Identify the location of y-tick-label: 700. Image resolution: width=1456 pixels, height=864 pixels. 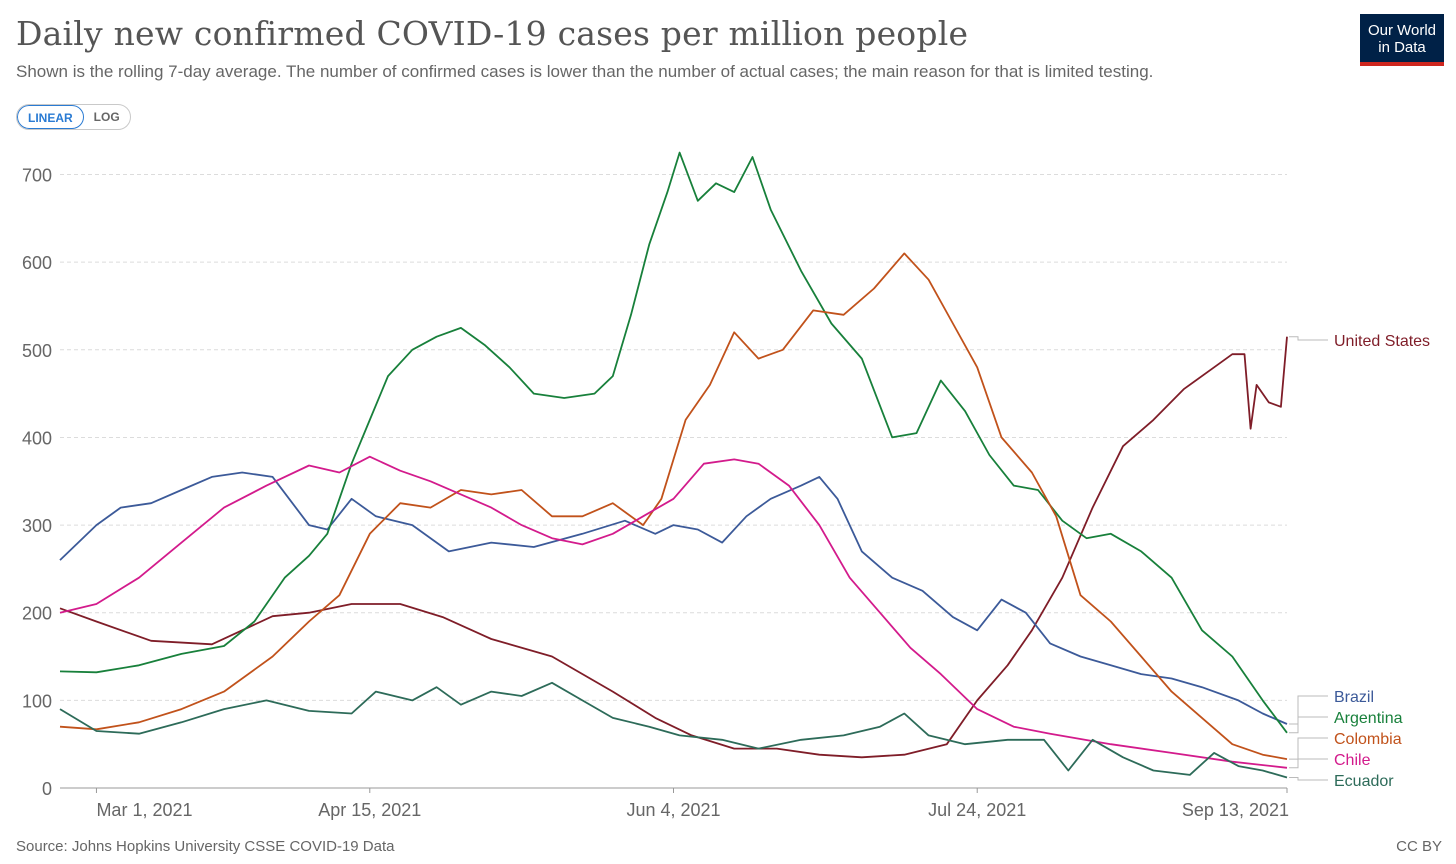
(37, 176).